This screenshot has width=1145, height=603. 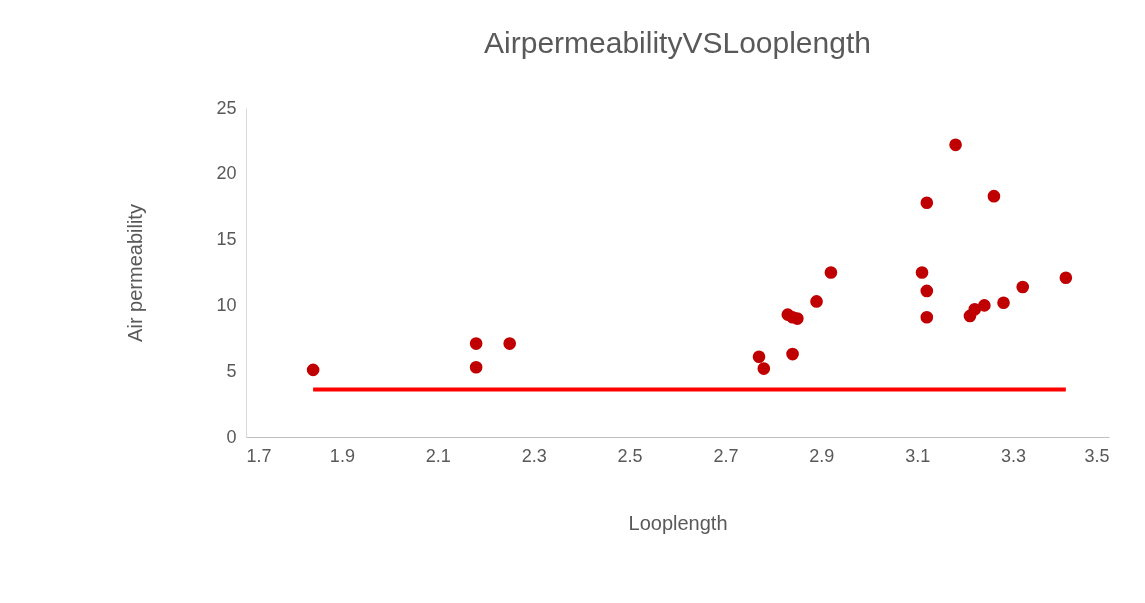 I want to click on x-axis-title: Looplength, so click(x=678, y=522).